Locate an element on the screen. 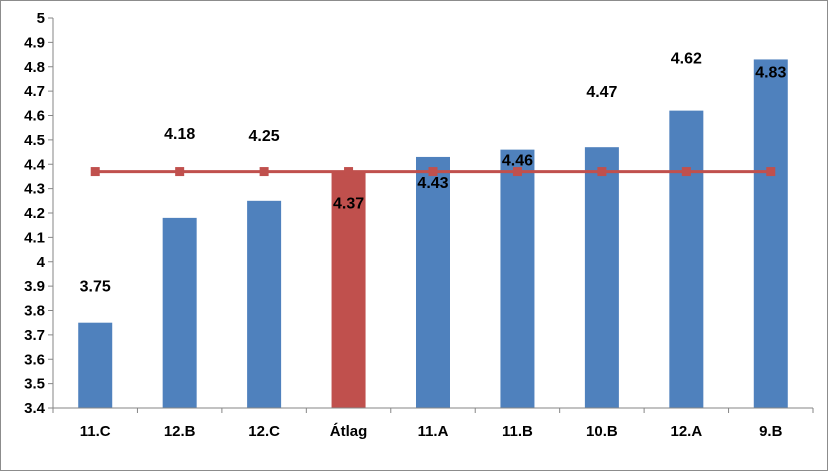  data-label: 3.75 is located at coordinates (95, 287).